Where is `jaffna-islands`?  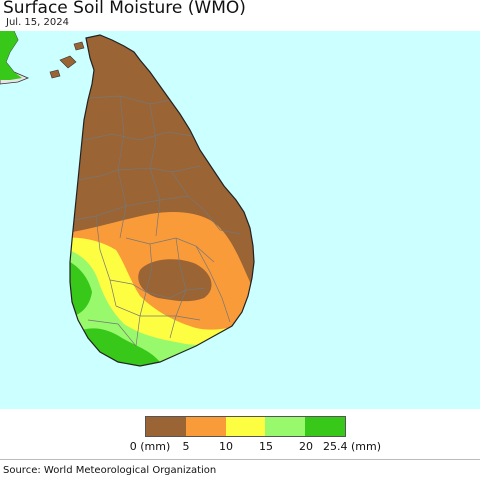
jaffna-islands is located at coordinates (67, 60).